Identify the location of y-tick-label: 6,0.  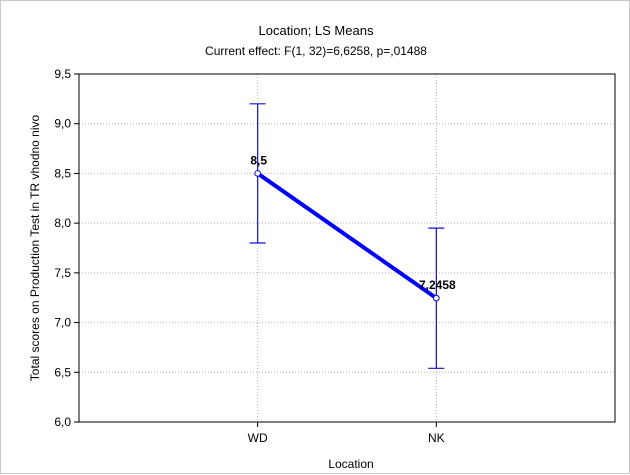
(62, 422).